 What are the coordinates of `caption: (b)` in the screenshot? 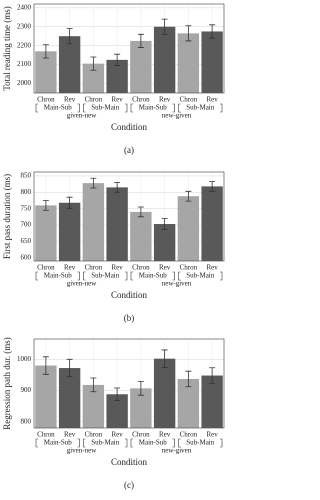 It's located at (129, 318).